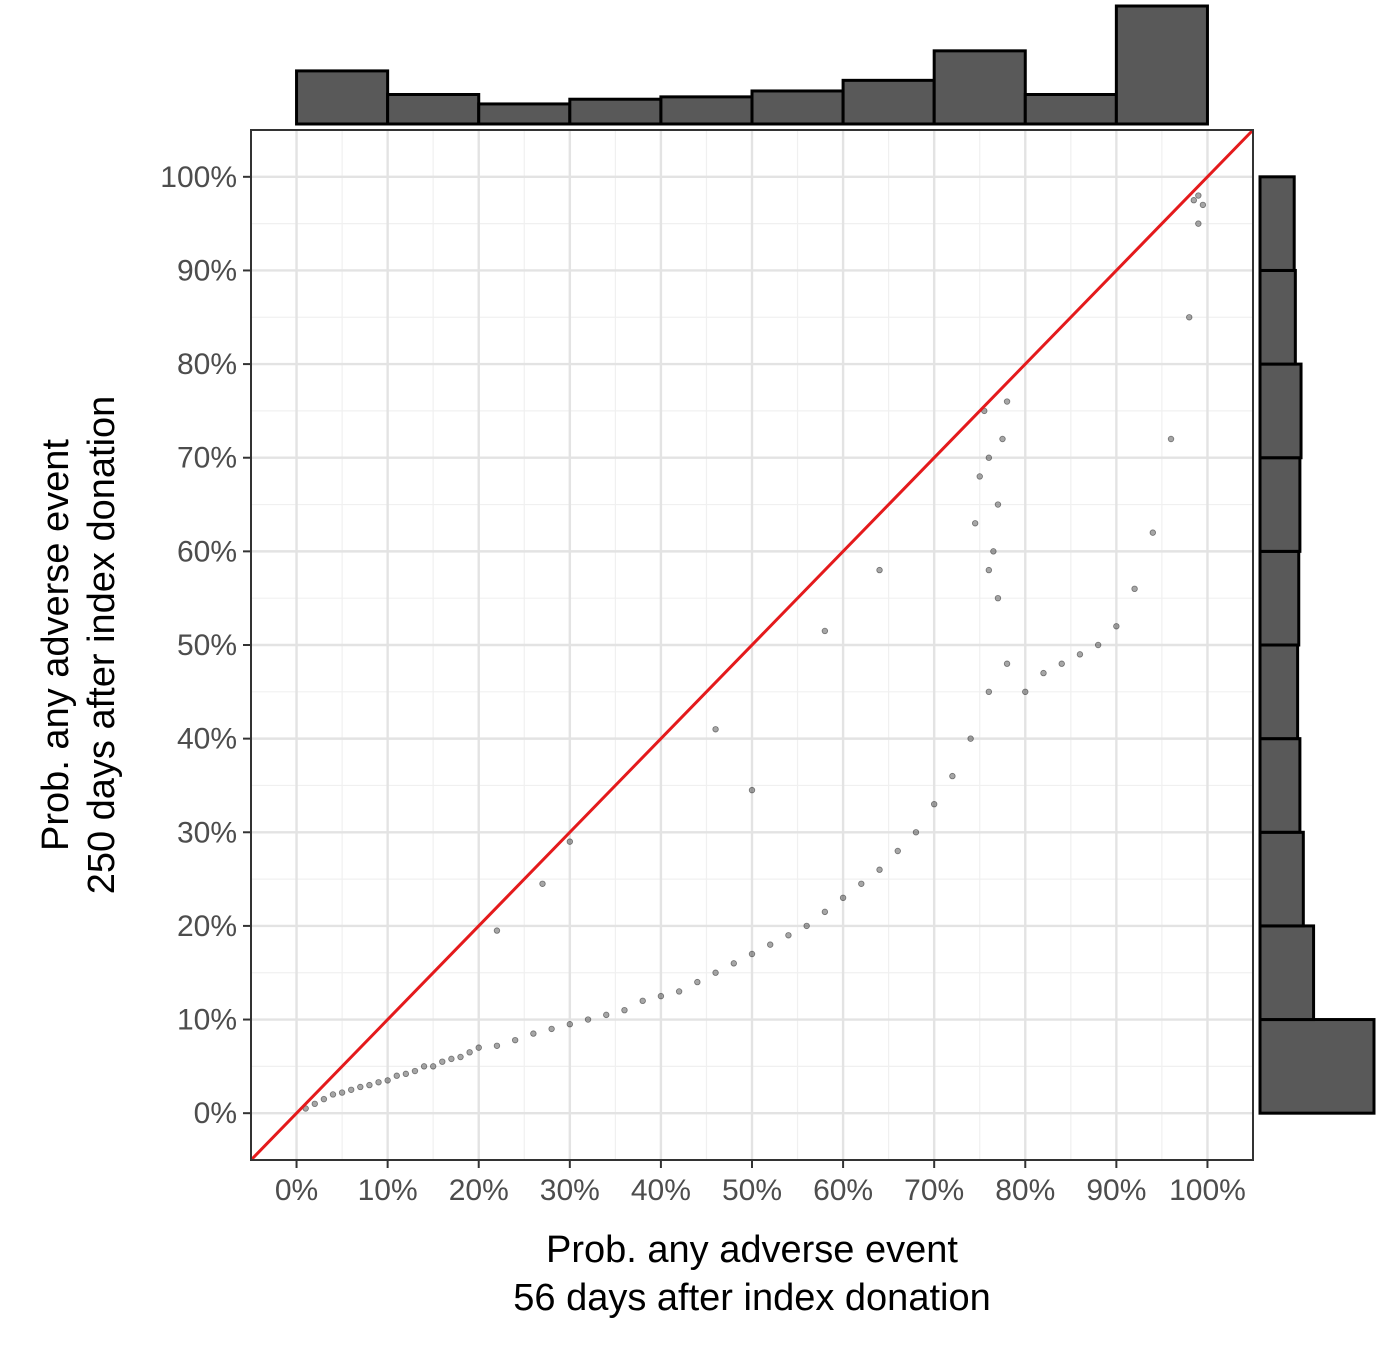 This screenshot has height=1350, width=1380. Describe the element at coordinates (215, 1113) in the screenshot. I see `y-tick-label: 0%` at that location.